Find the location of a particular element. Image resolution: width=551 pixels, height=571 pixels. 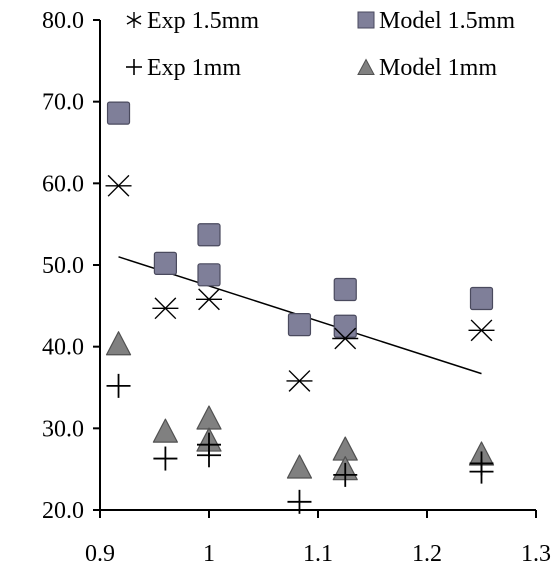

y-tick-label: 30.0 is located at coordinates (63, 429).